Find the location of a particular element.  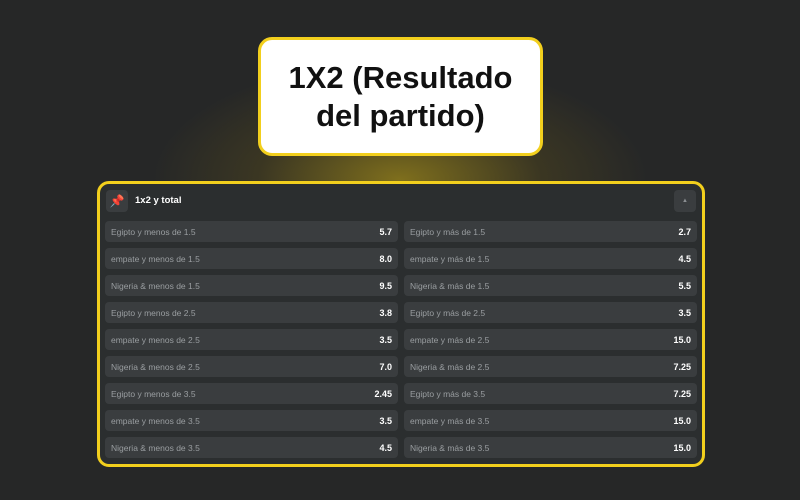

title-callout: 1X2 (Resultado del partido) is located at coordinates (400, 96).